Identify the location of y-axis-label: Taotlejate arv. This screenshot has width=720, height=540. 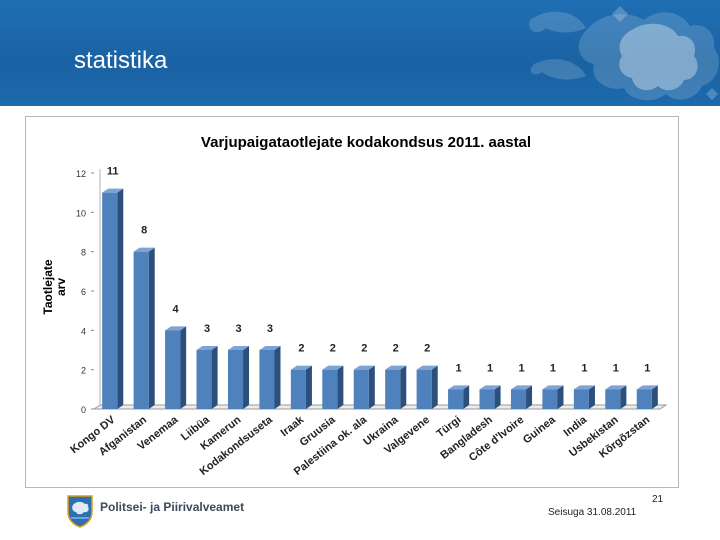
(54, 286).